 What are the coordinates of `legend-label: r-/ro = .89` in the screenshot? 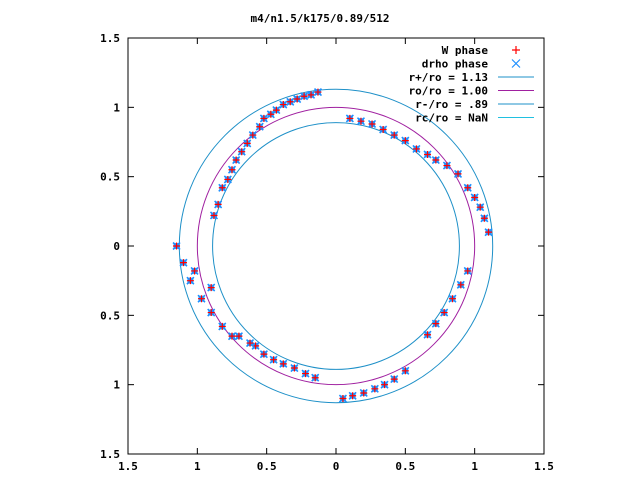 It's located at (451, 104).